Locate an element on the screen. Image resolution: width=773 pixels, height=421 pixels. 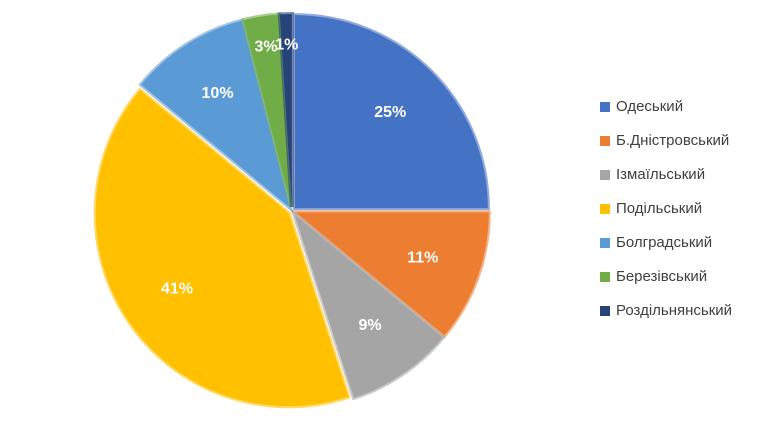
value-label: 10% is located at coordinates (218, 93).